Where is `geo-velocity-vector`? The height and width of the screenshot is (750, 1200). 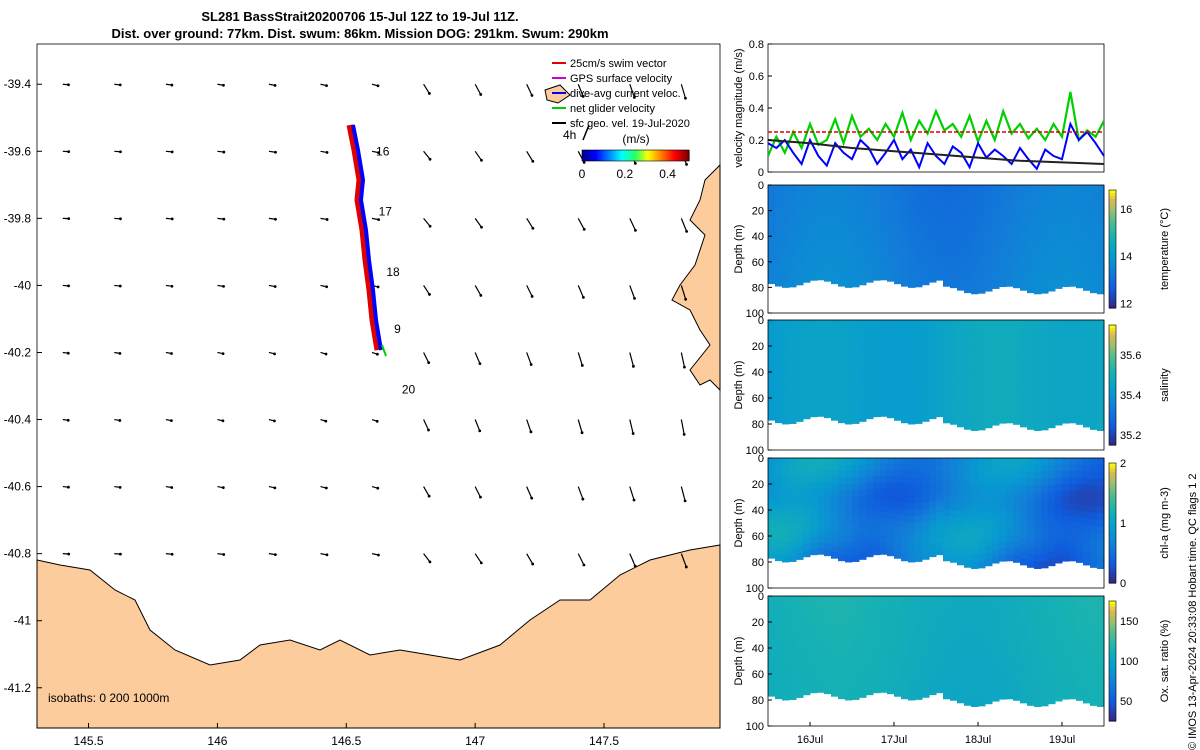 geo-velocity-vector is located at coordinates (478, 223).